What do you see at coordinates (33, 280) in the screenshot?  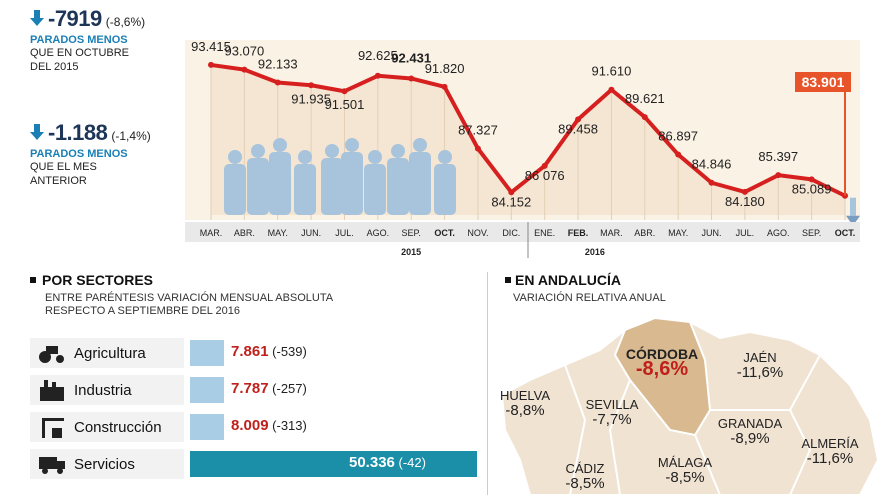 I see `bullet-icon` at bounding box center [33, 280].